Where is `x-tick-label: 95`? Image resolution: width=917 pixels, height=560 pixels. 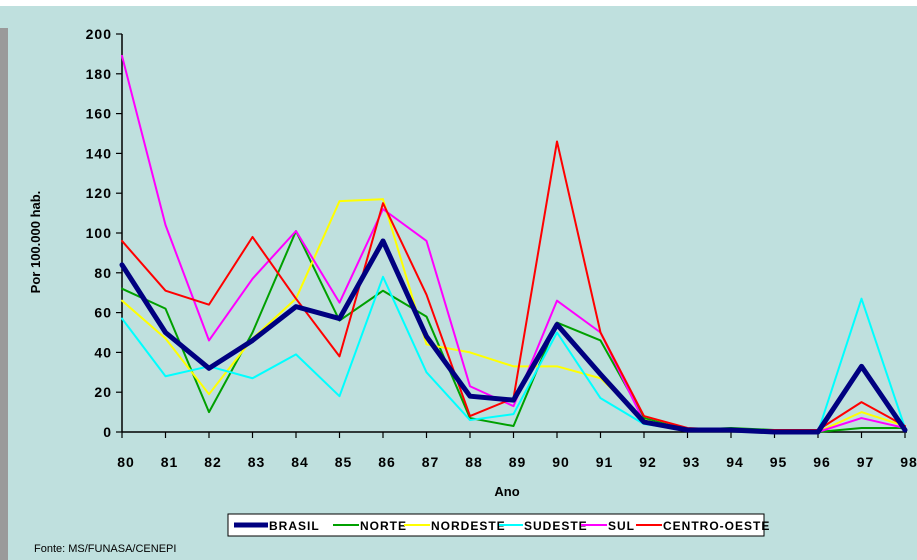
x-tick-label: 95 is located at coordinates (779, 462).